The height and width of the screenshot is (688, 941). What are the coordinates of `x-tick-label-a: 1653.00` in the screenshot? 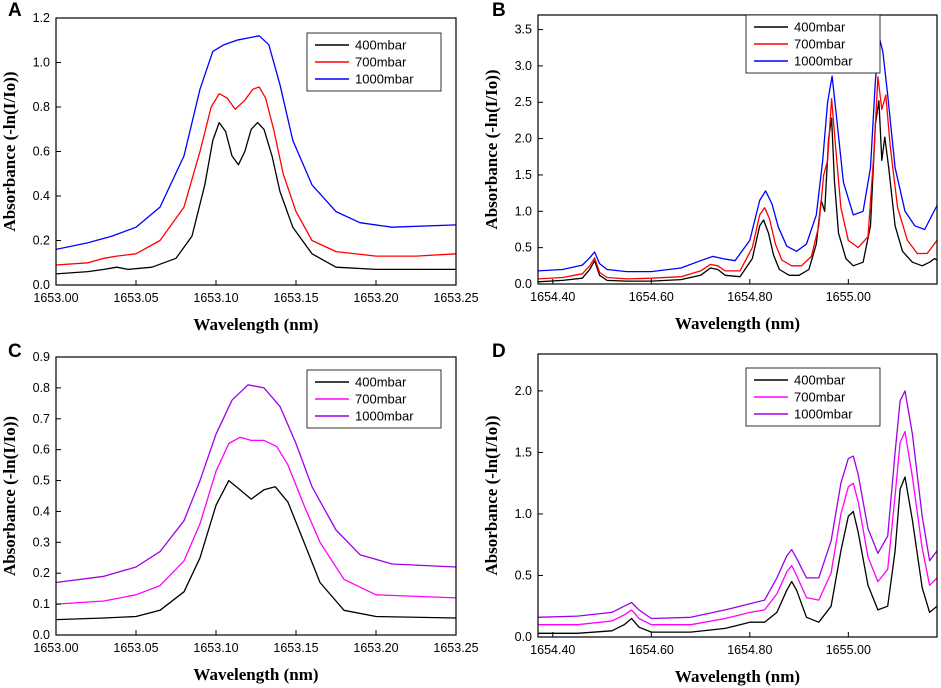 It's located at (55, 298).